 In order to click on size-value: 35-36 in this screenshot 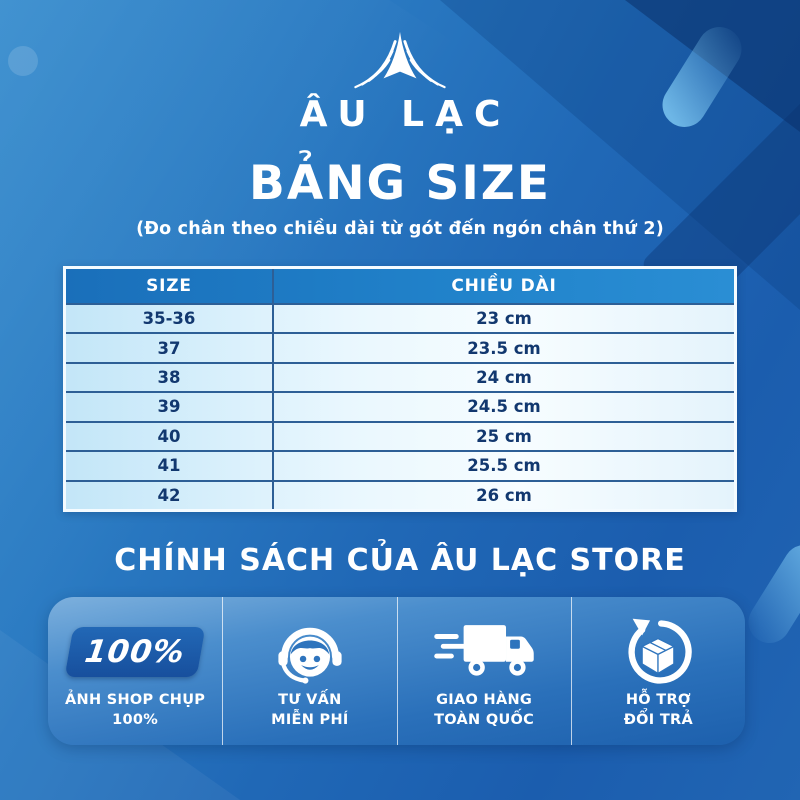, I will do `click(169, 319)`.